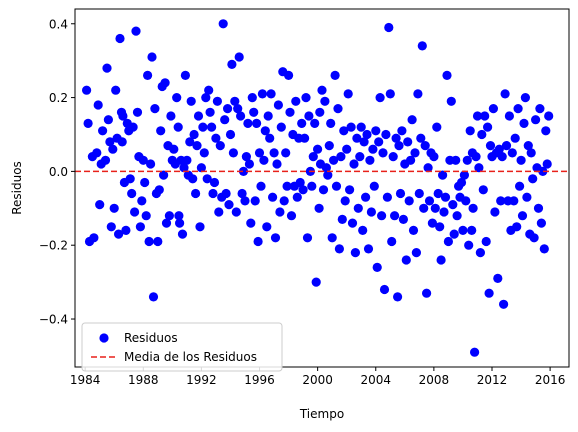 The image size is (578, 432). I want to click on legend-marker-residuos, so click(104, 338).